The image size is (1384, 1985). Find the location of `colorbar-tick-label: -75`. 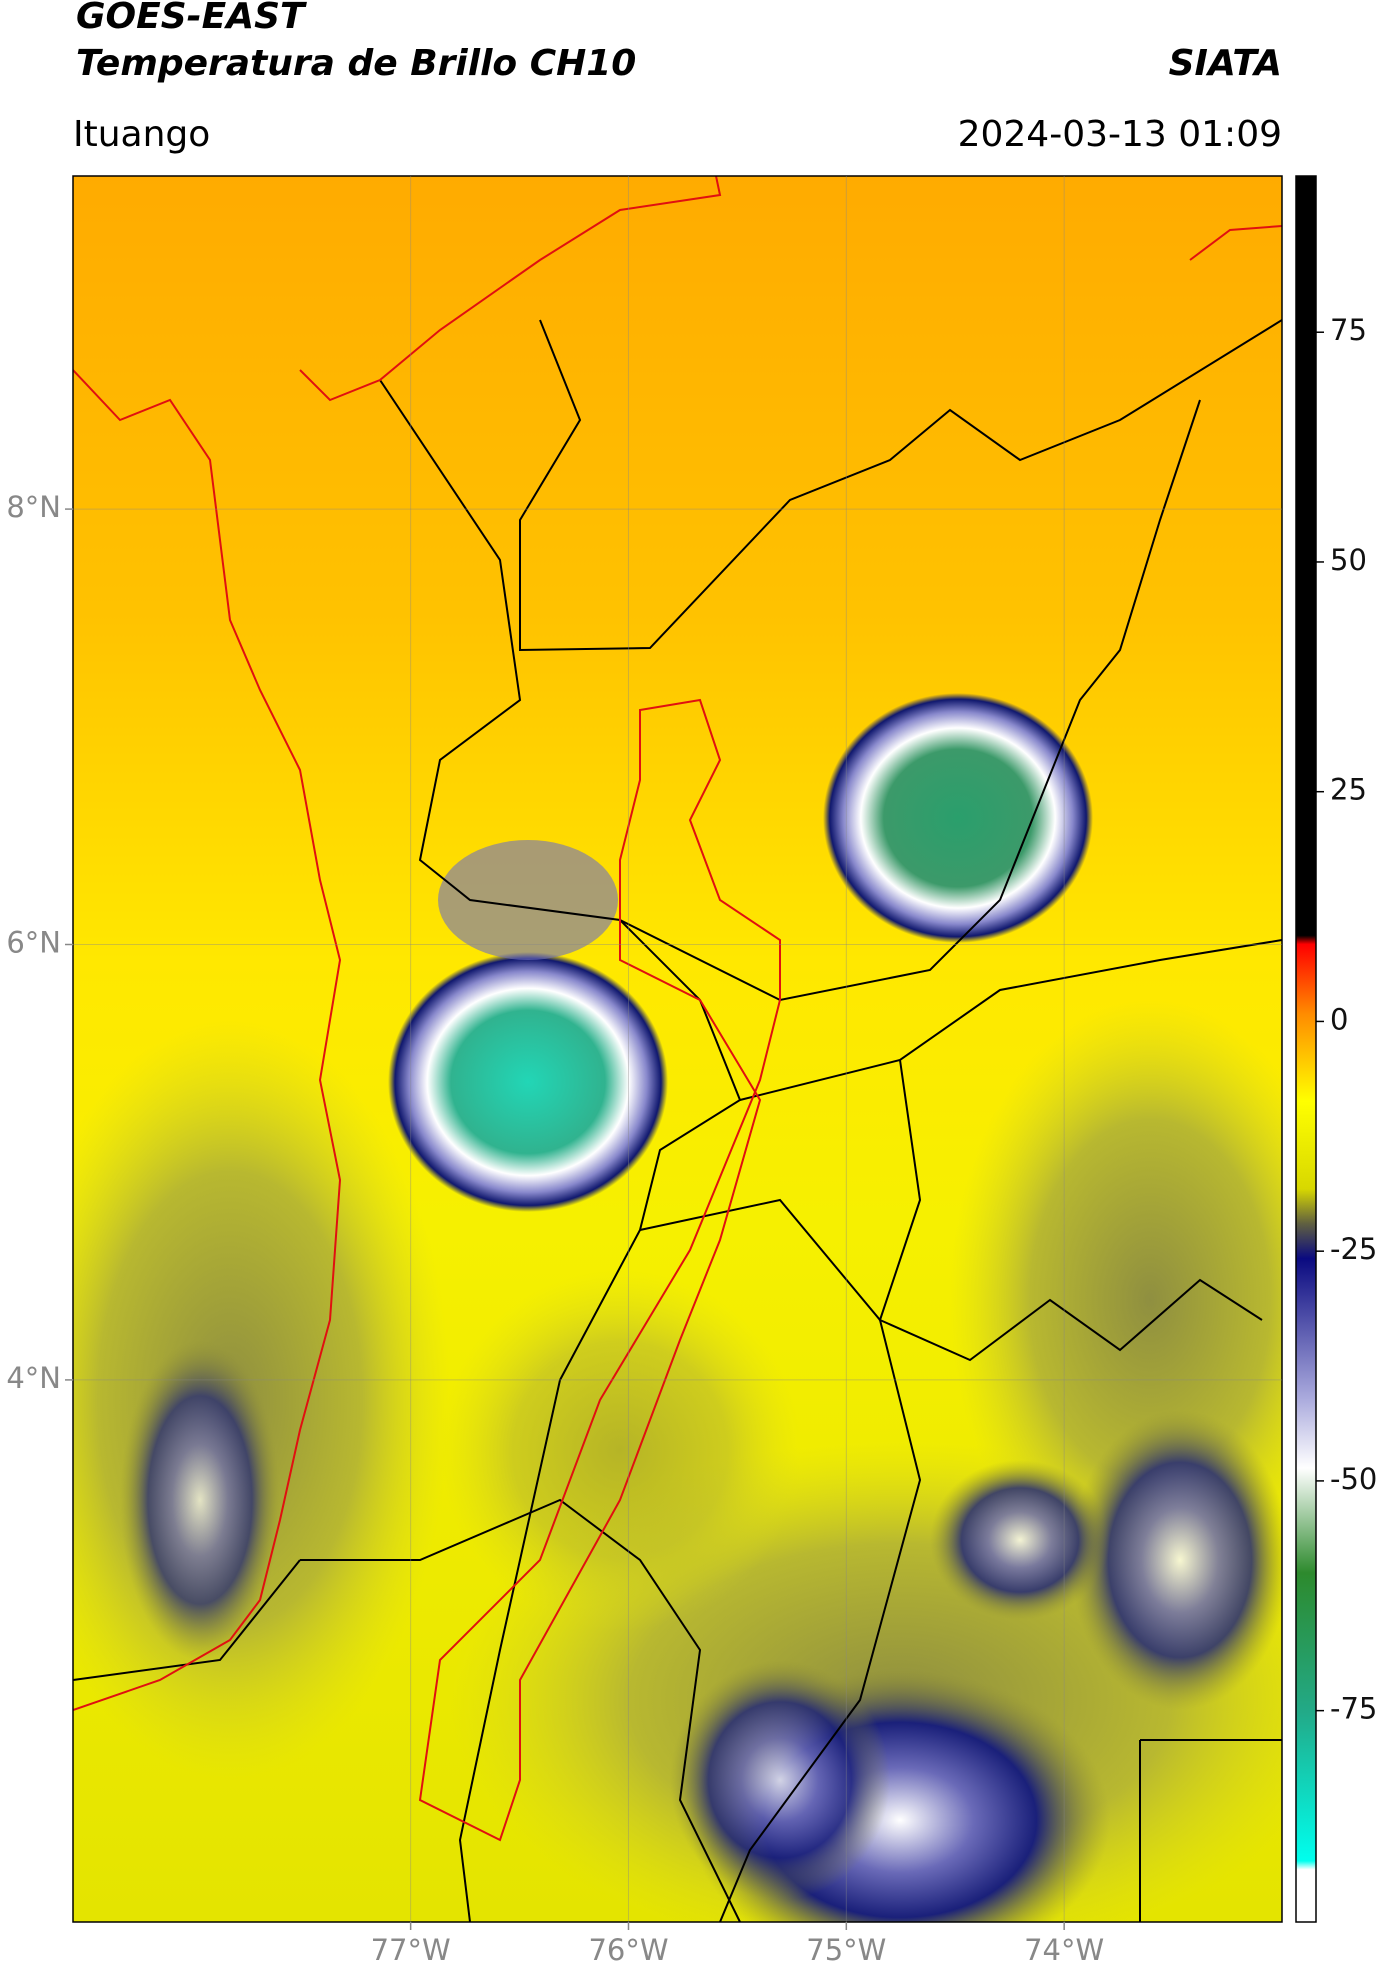

colorbar-tick-label: -75 is located at coordinates (1353, 1709).